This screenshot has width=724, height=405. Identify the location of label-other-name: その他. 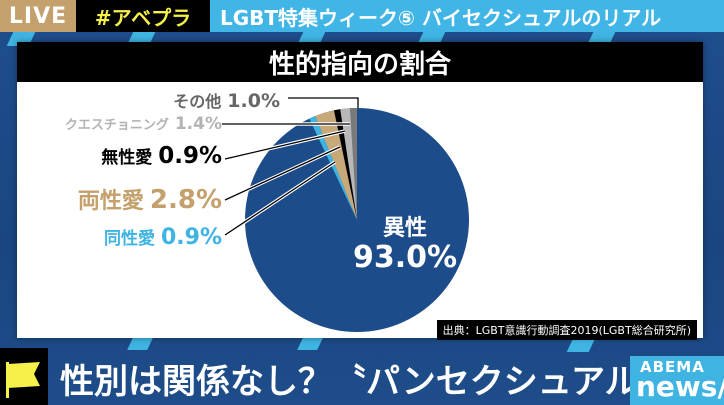
(197, 101).